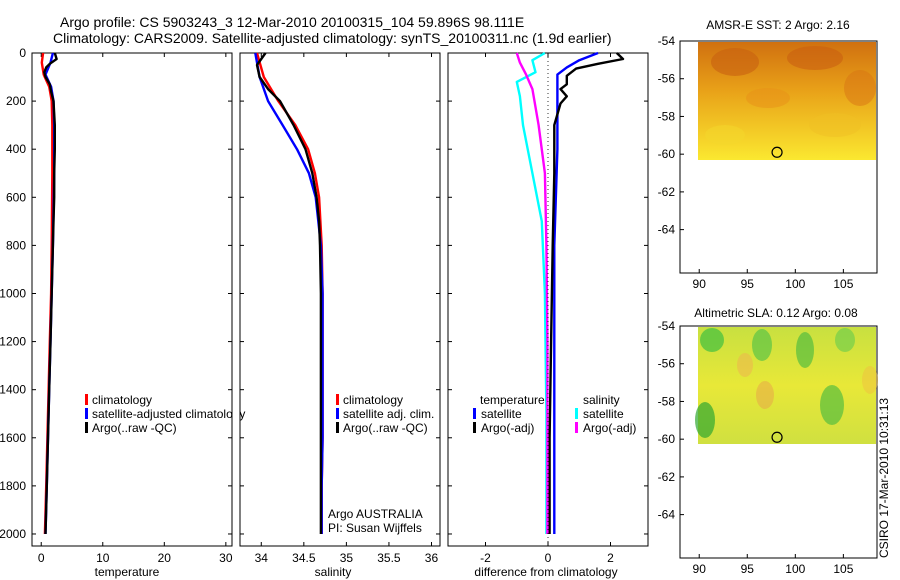 The image size is (900, 580). What do you see at coordinates (786, 383) in the screenshot?
I see `sla-texture` at bounding box center [786, 383].